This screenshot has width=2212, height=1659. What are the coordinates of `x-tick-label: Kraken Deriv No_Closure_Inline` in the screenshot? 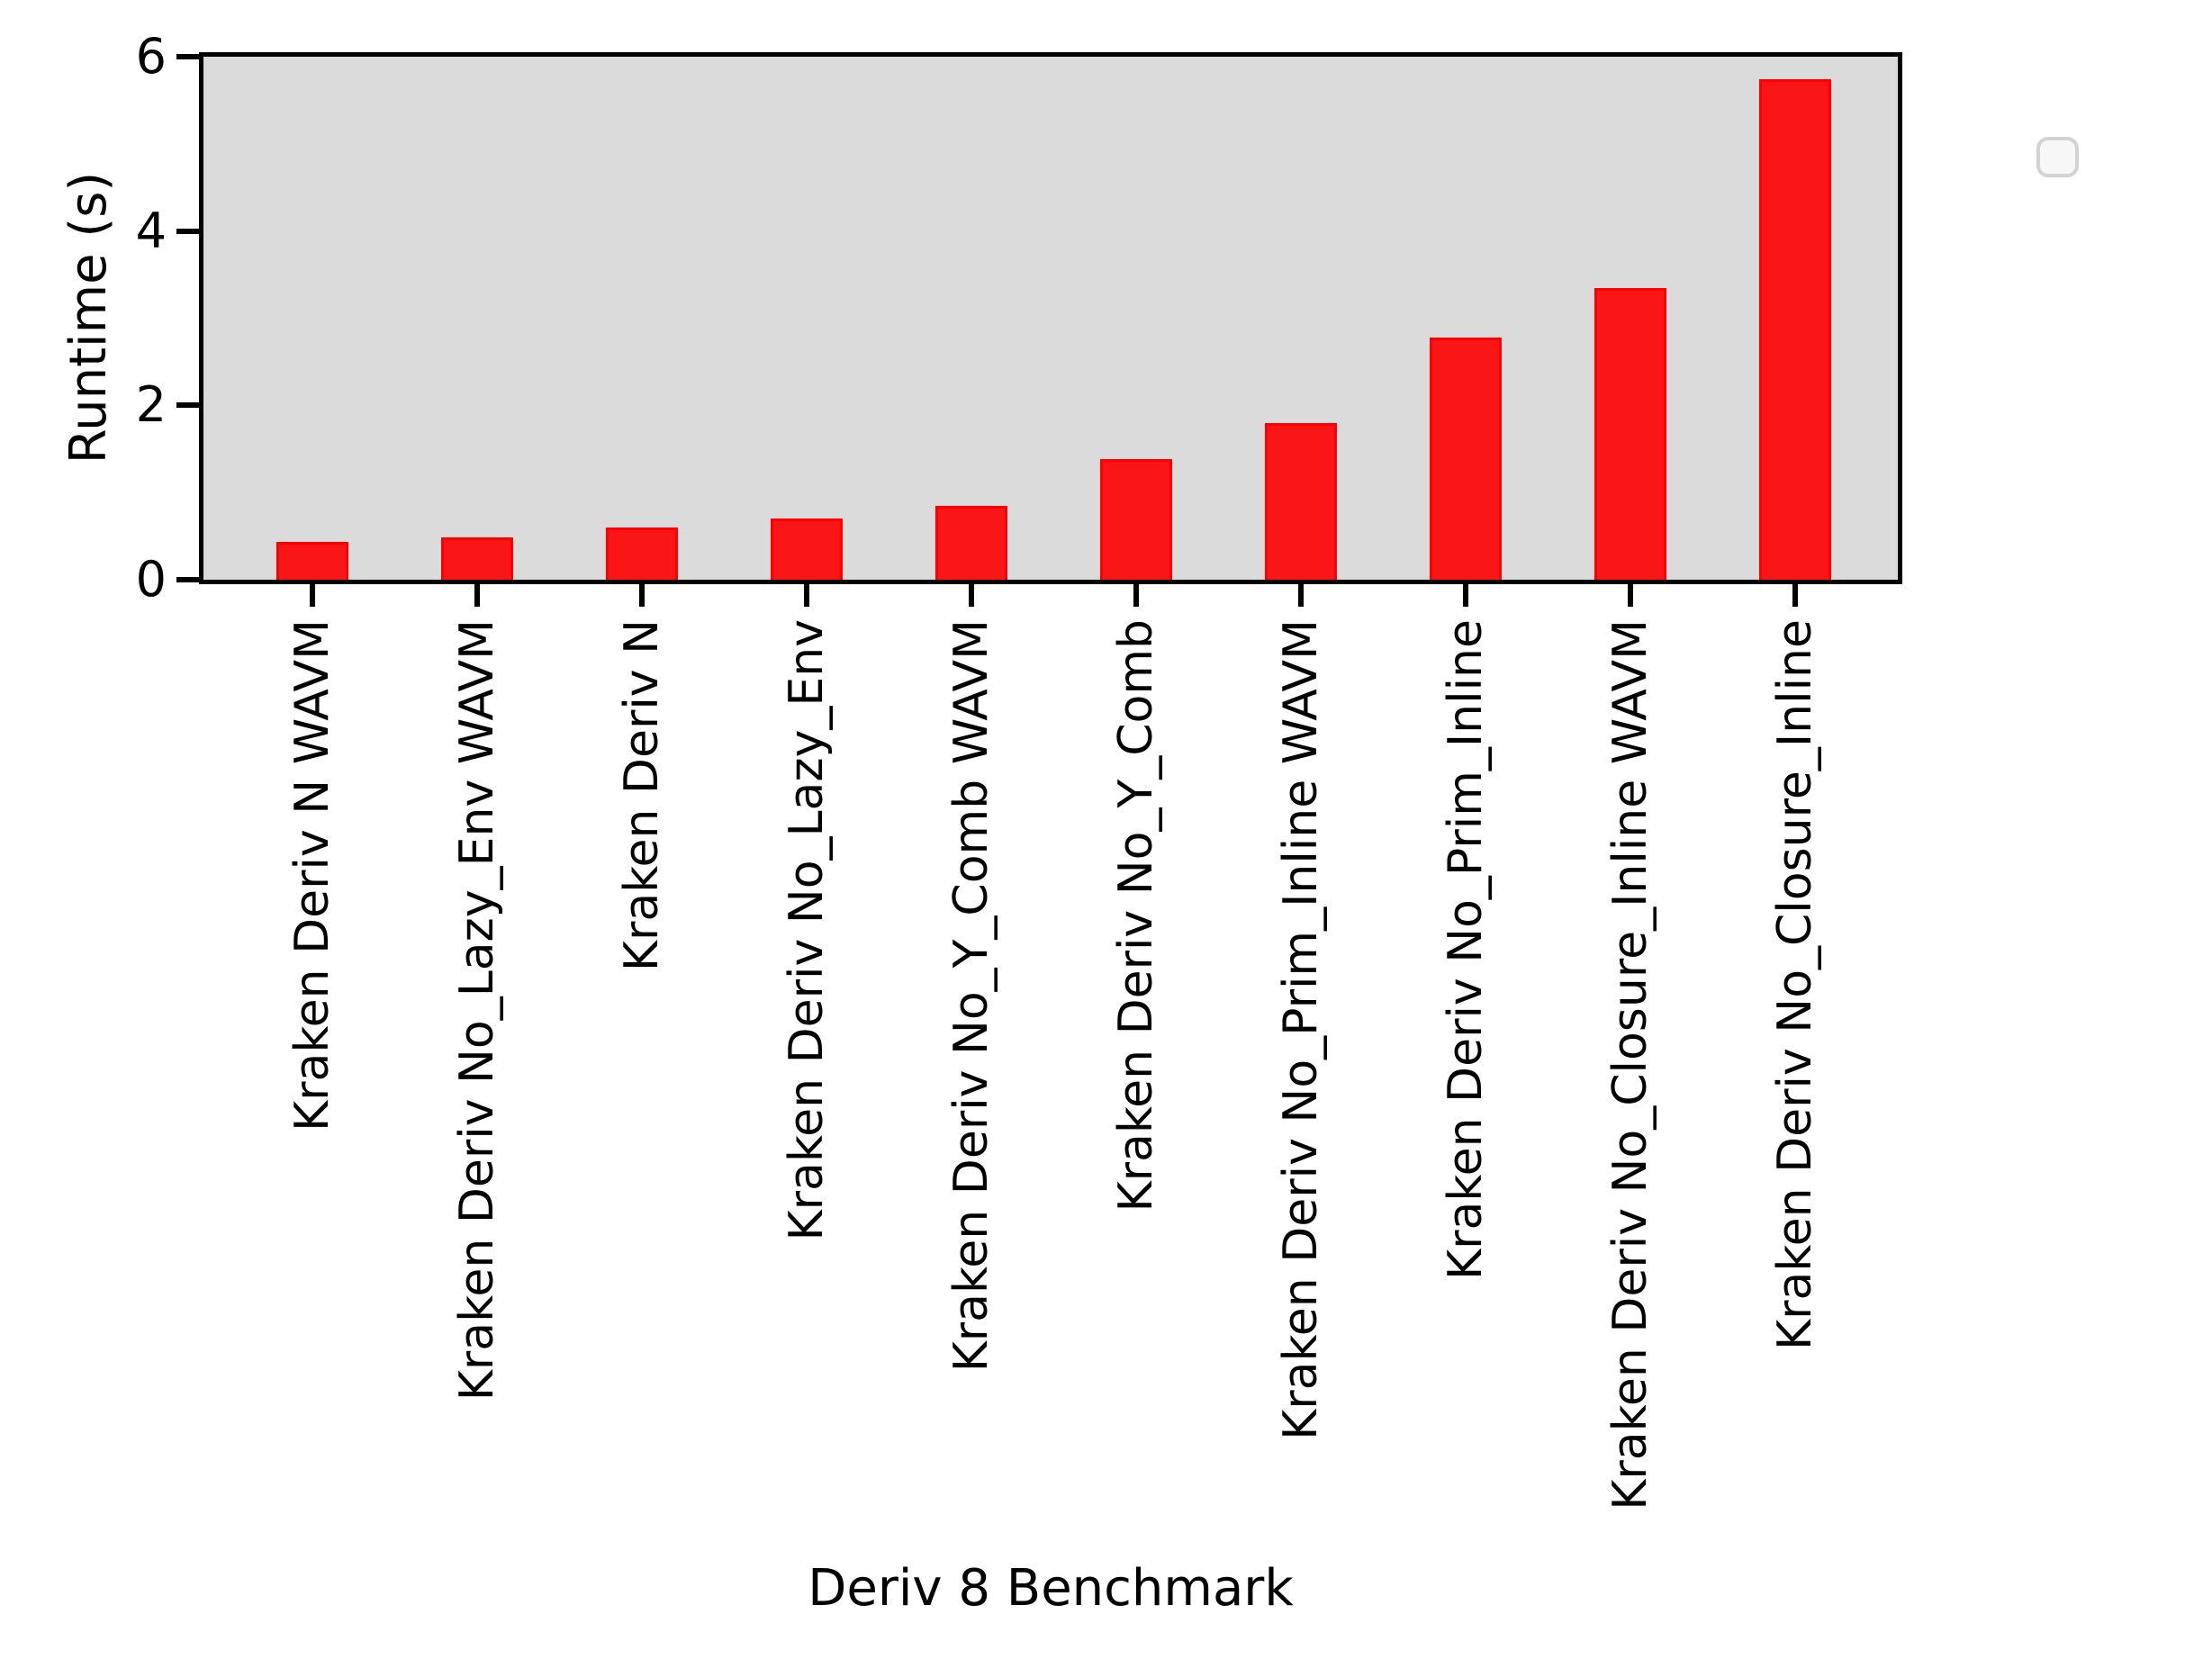 It's located at (1795, 984).